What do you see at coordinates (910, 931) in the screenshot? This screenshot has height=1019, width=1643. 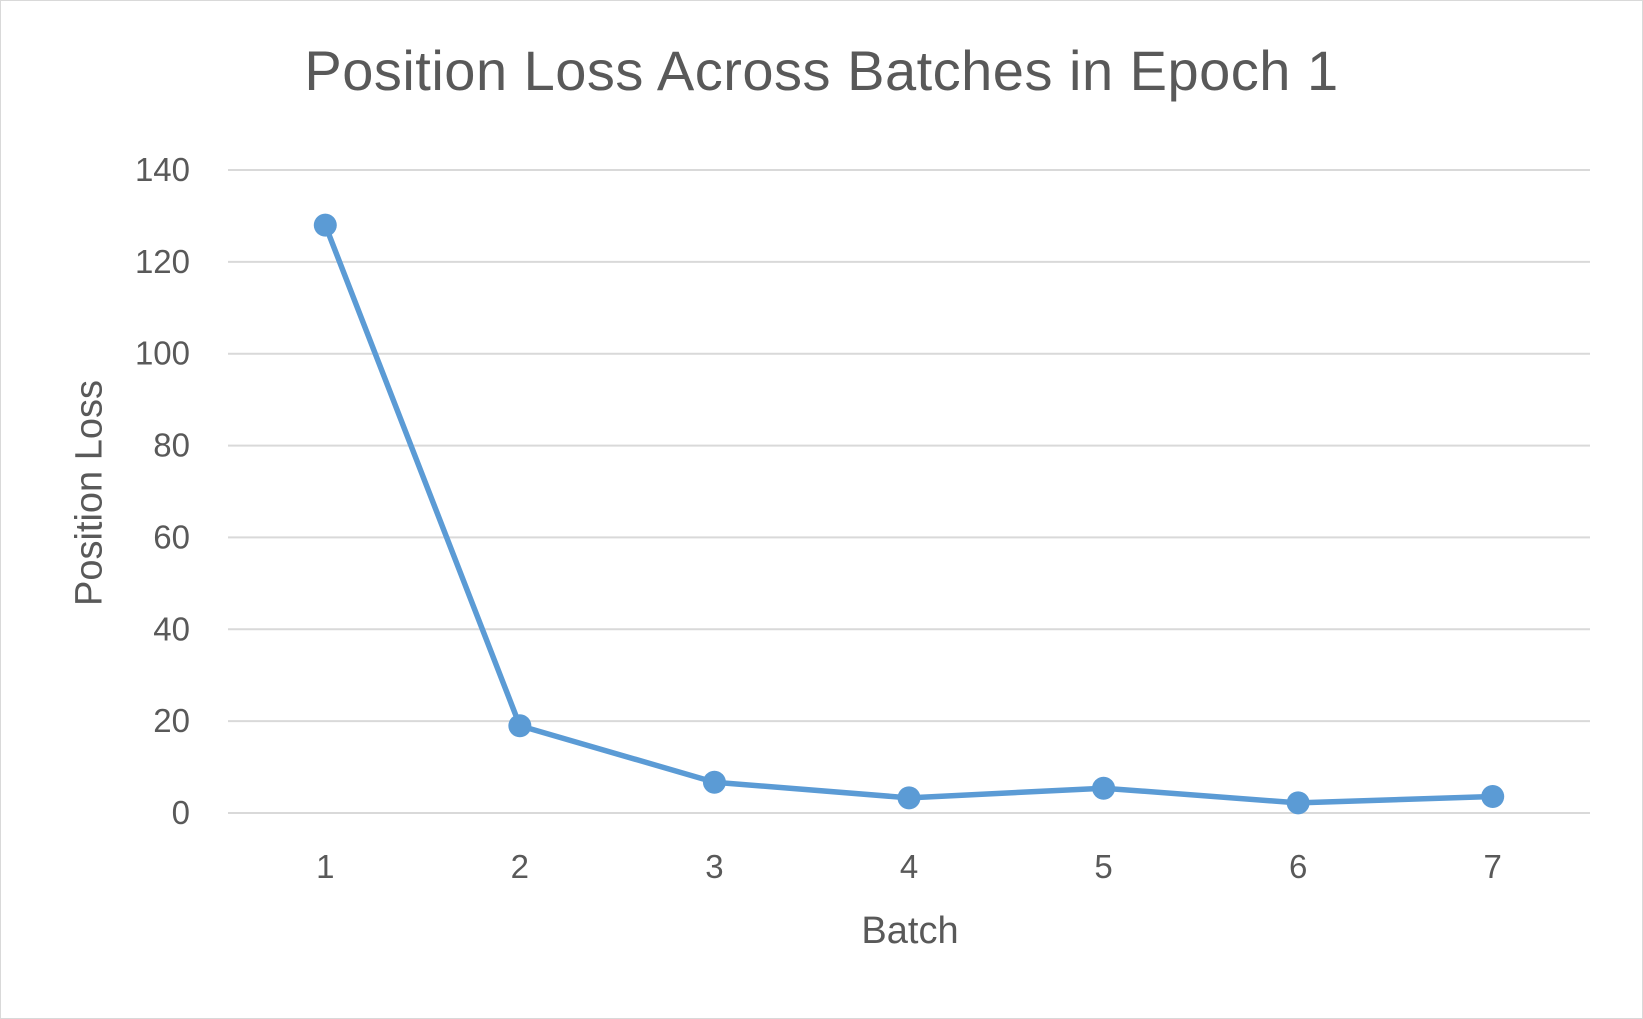 I see `x-axis-label: Batch` at bounding box center [910, 931].